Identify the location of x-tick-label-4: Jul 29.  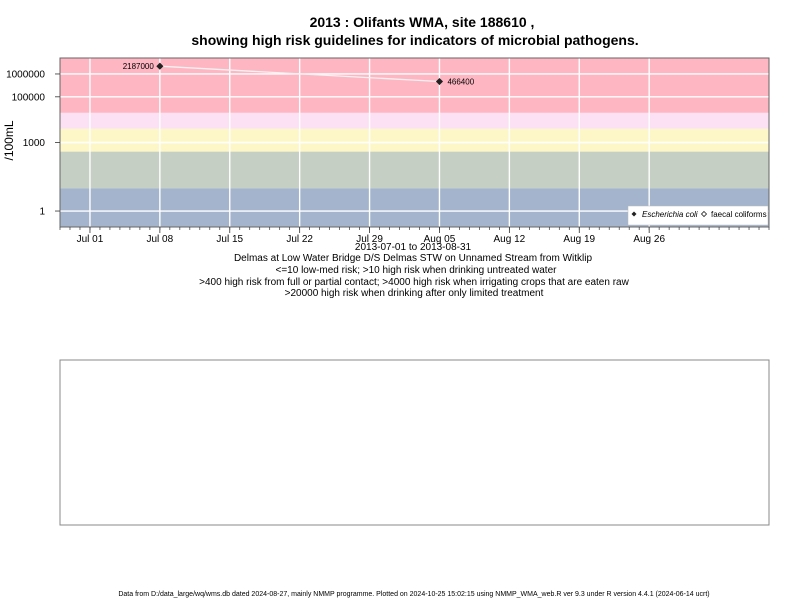
(369, 239).